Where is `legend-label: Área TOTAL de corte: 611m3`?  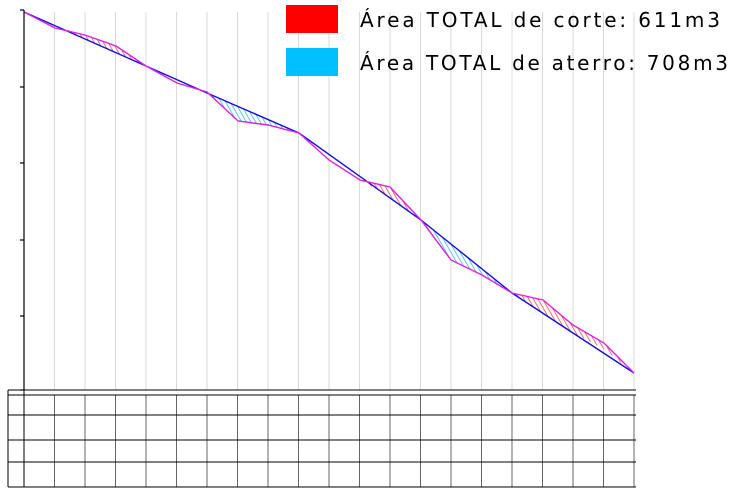
legend-label: Área TOTAL de corte: 611m3 is located at coordinates (540, 20).